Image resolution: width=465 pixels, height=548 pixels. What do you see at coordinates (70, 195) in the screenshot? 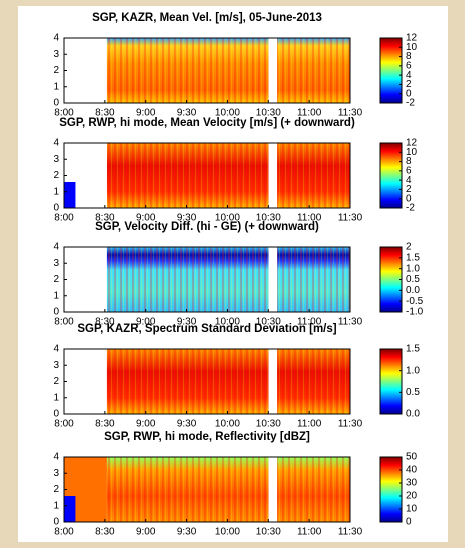
I see `early-blue` at bounding box center [70, 195].